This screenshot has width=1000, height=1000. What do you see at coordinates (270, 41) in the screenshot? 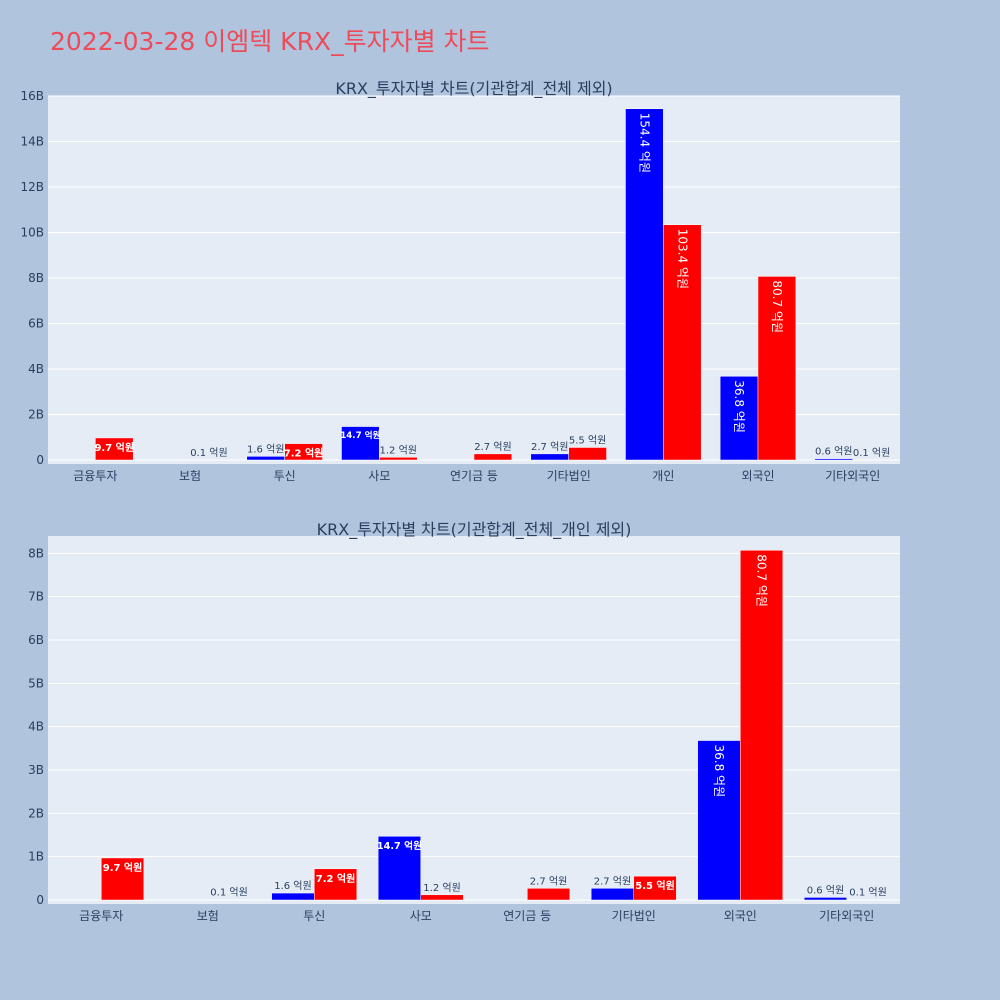
I see `page-title: 2022-03-28 이엠텍 KRX_투자자별 차트` at bounding box center [270, 41].